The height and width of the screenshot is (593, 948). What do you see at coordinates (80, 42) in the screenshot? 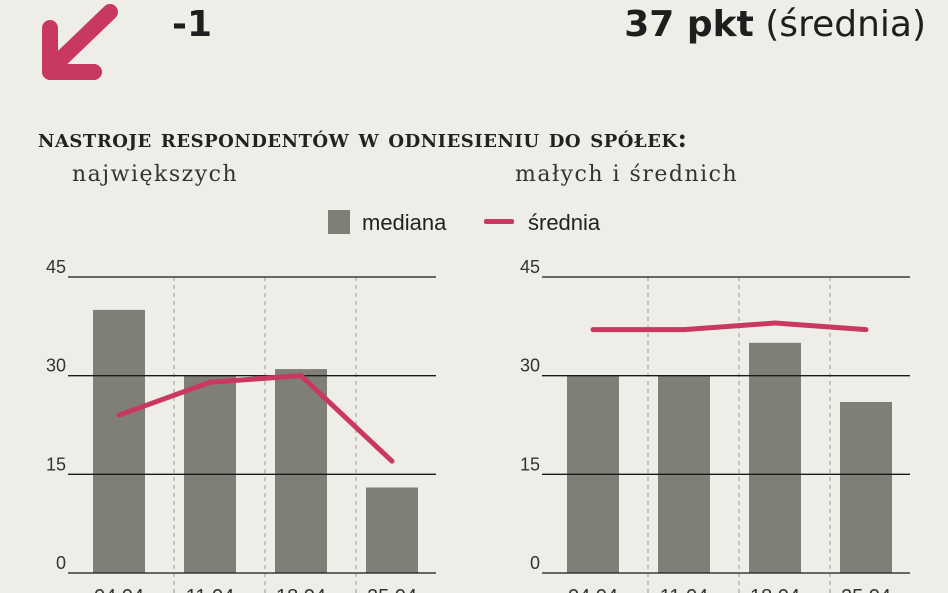
I see `down-left-arrow-icon` at bounding box center [80, 42].